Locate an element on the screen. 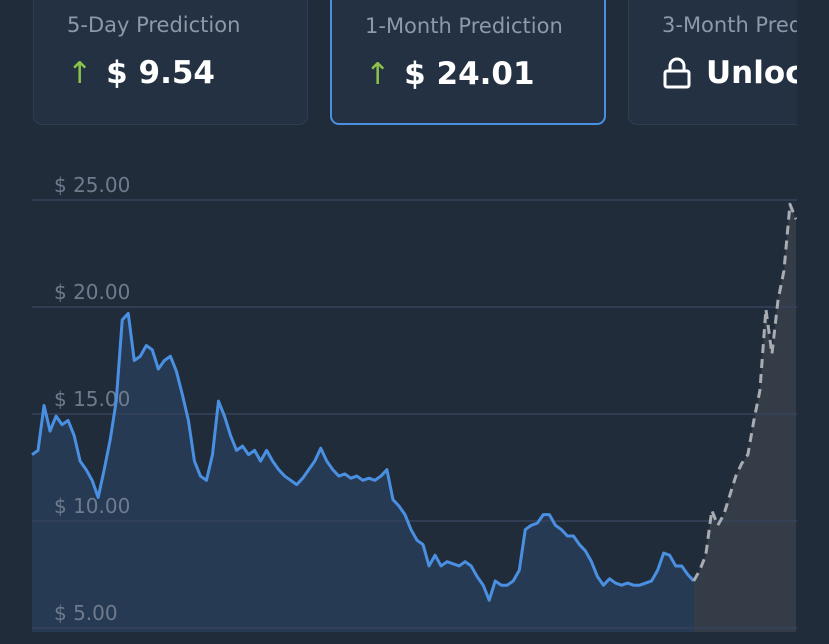 This screenshot has height=644, width=829. card-value: Unlock is located at coordinates (729, 73).